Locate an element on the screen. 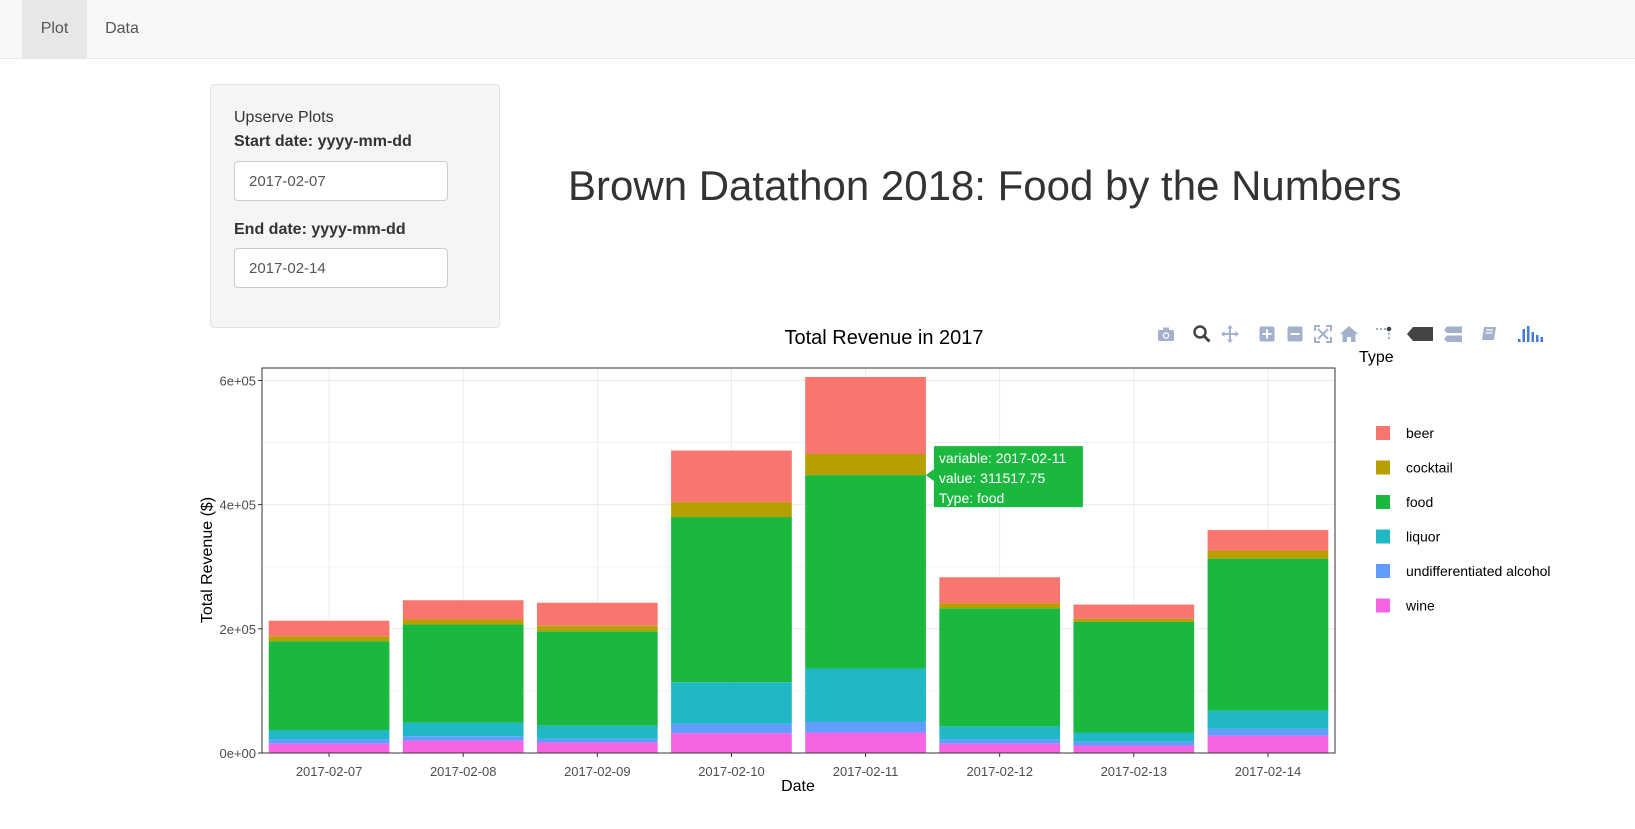 The width and height of the screenshot is (1635, 829). pan-icon is located at coordinates (1230, 334).